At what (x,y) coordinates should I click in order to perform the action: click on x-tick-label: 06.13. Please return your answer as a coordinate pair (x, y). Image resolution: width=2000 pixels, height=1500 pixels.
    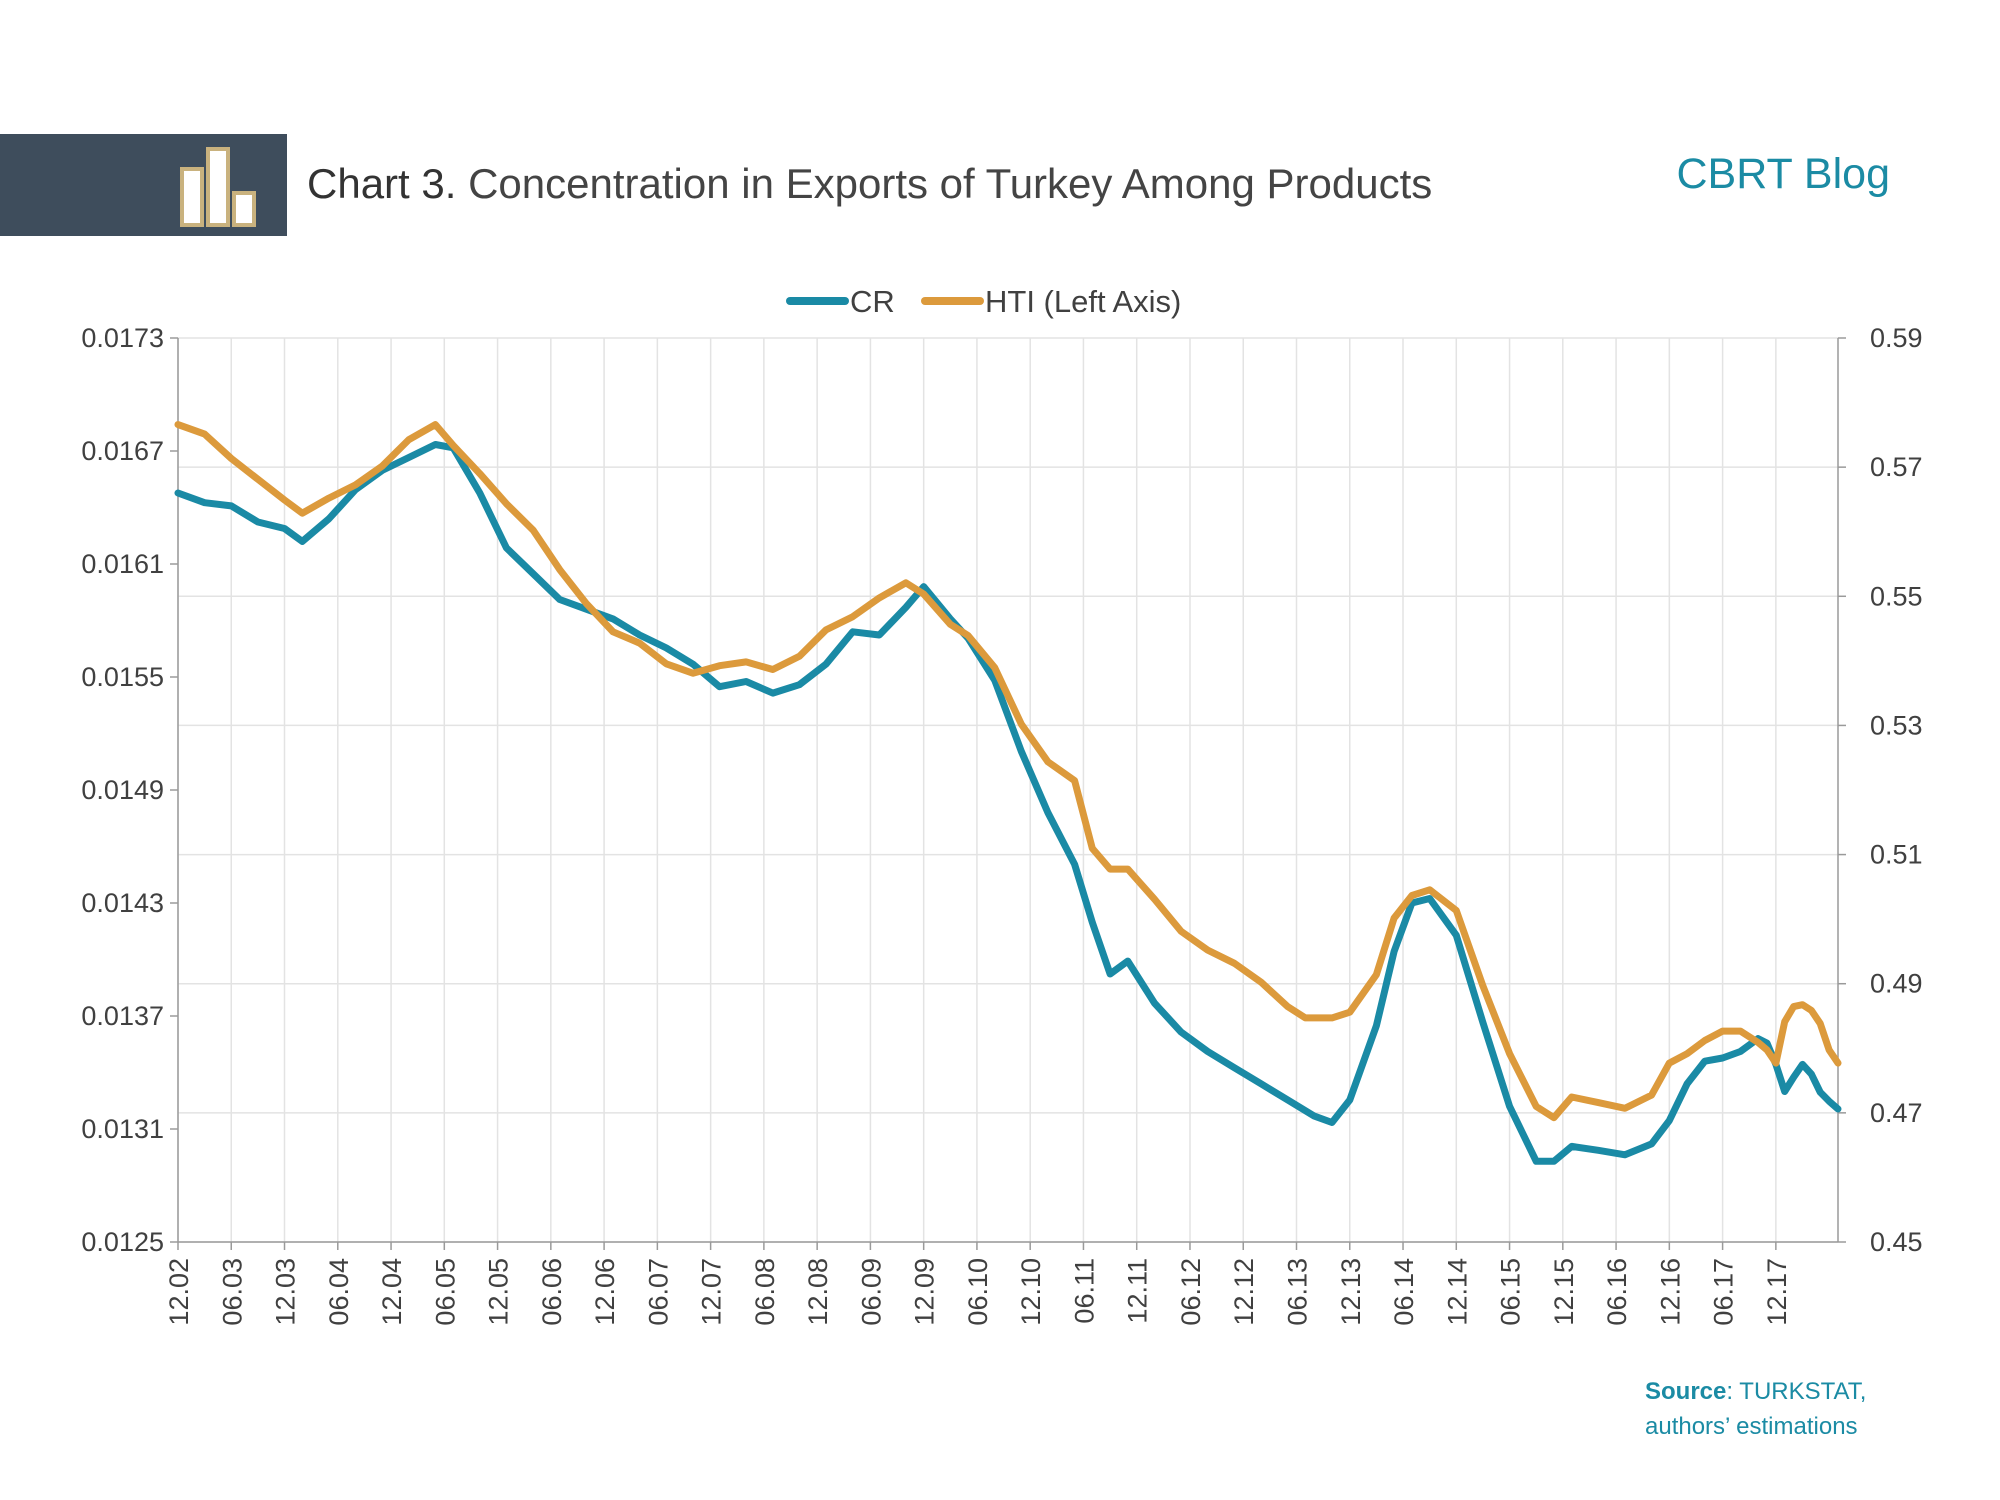
    Looking at the image, I should click on (1298, 1292).